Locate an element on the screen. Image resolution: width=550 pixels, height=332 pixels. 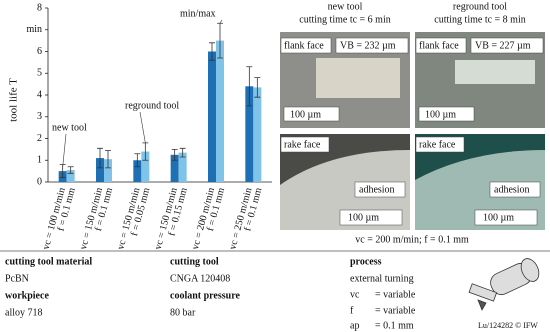
param-value: = 0.1 mm is located at coordinates (394, 325).